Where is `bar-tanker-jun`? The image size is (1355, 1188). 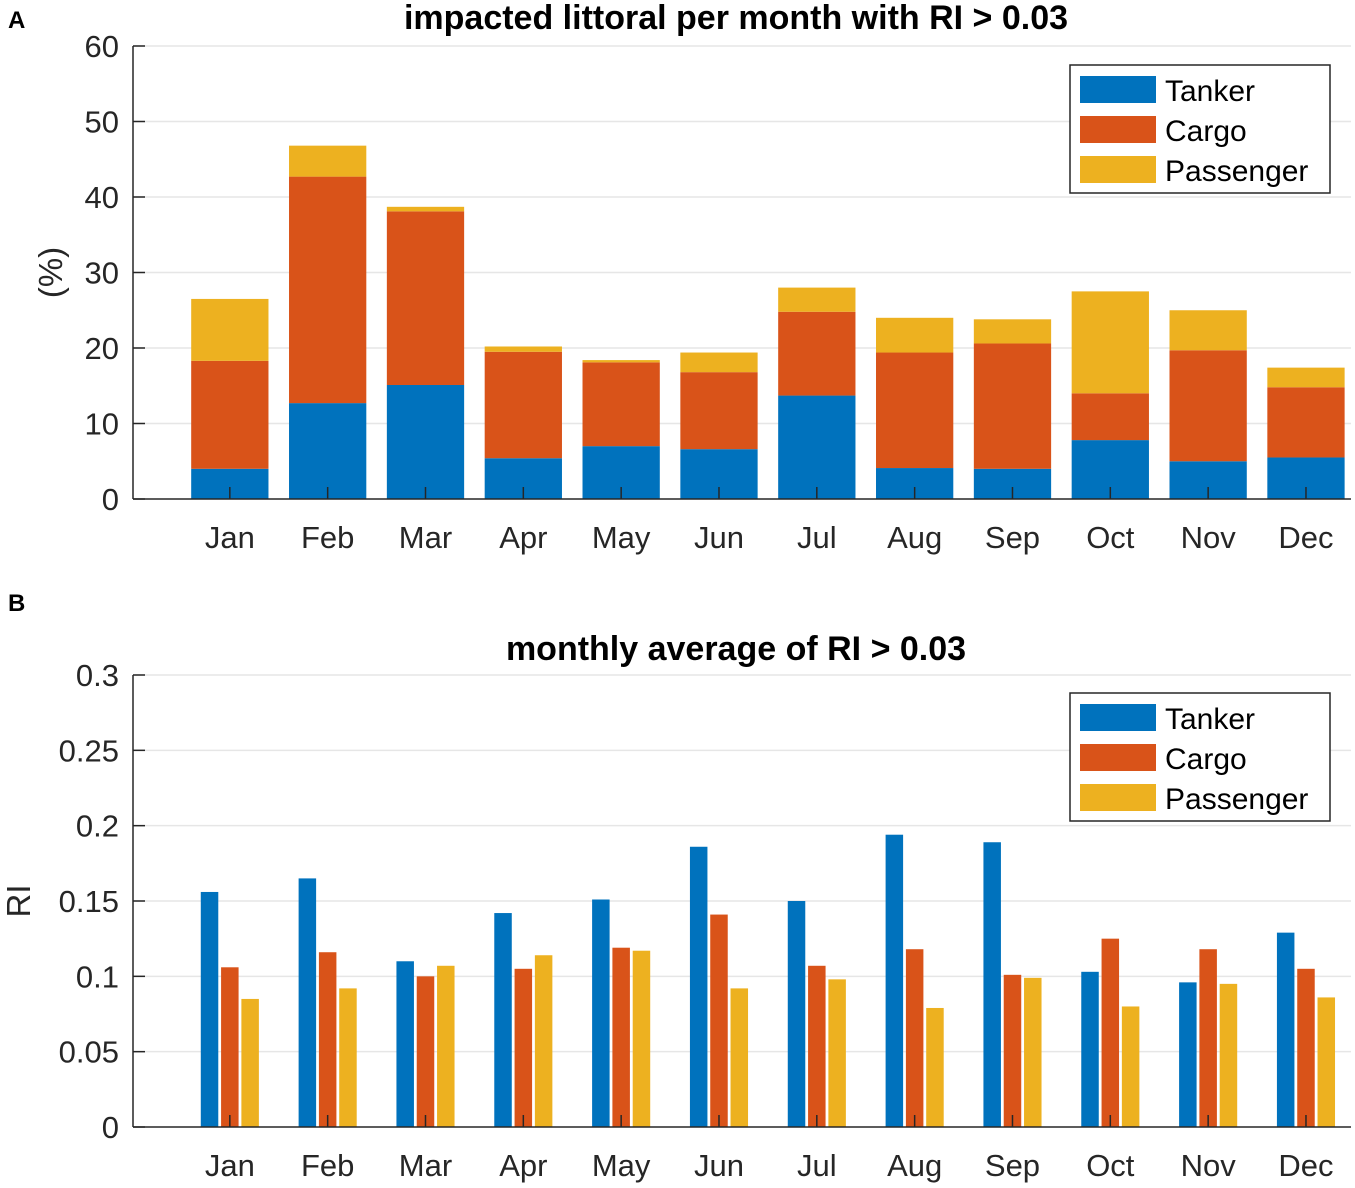 bar-tanker-jun is located at coordinates (698, 986).